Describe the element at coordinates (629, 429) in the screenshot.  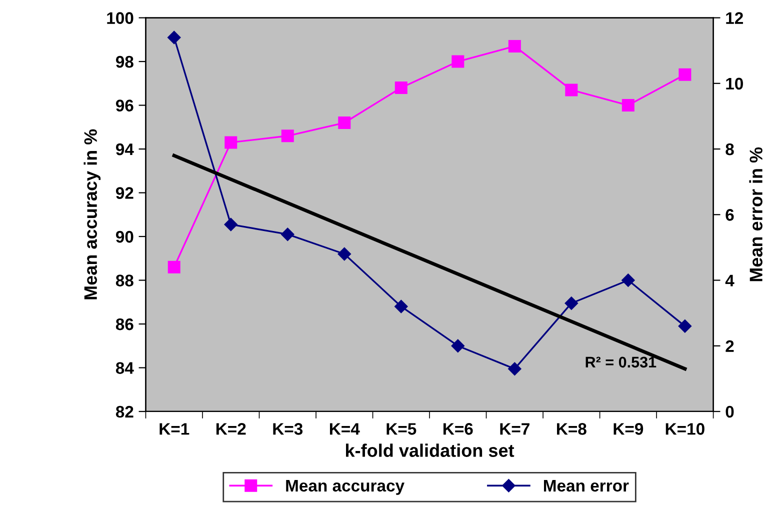
I see `x-tick-label: K=9` at that location.